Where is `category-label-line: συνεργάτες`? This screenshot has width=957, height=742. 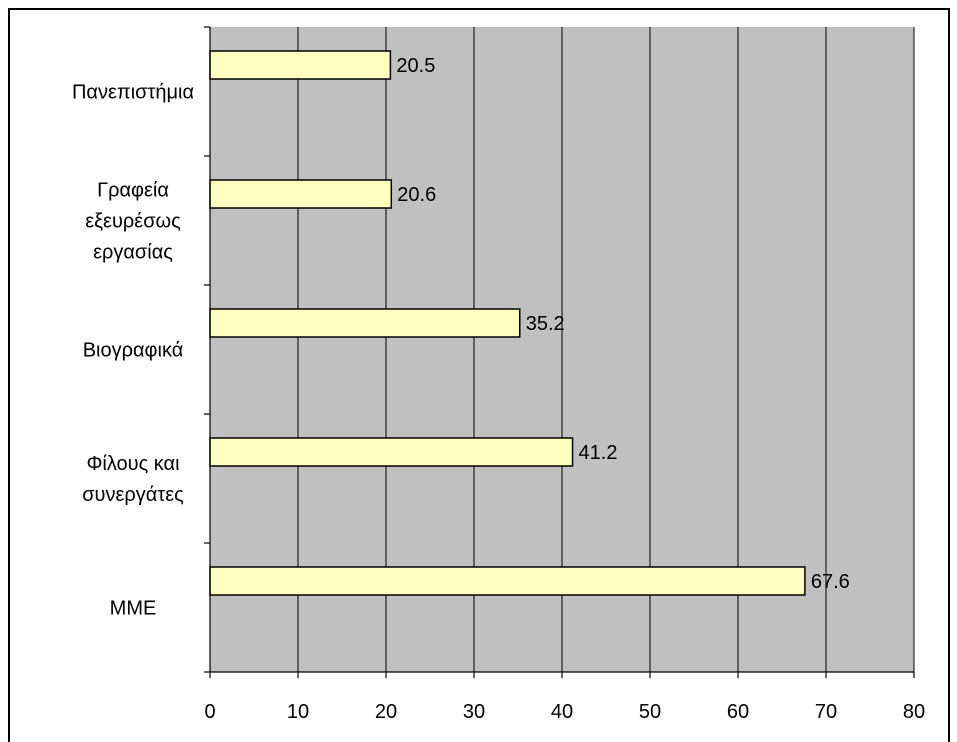
category-label-line: συνεργάτες is located at coordinates (133, 495).